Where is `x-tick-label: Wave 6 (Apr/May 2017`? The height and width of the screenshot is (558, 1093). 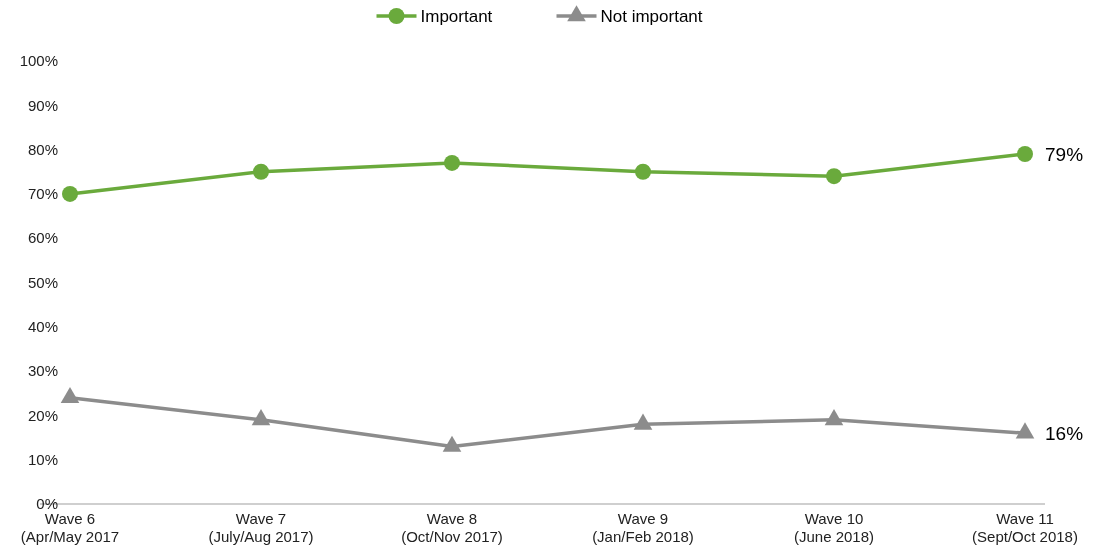 x-tick-label: Wave 6 (Apr/May 2017 is located at coordinates (70, 527).